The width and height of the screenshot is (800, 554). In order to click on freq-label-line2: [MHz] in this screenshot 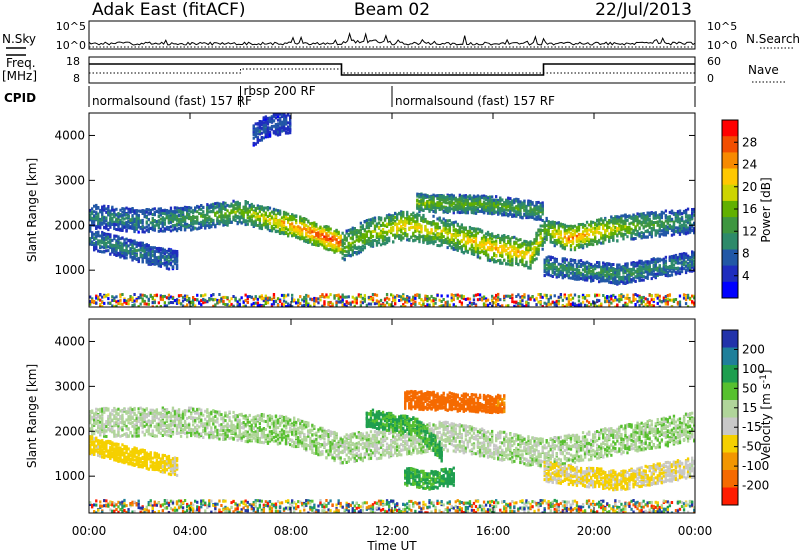, I will do `click(19, 76)`.